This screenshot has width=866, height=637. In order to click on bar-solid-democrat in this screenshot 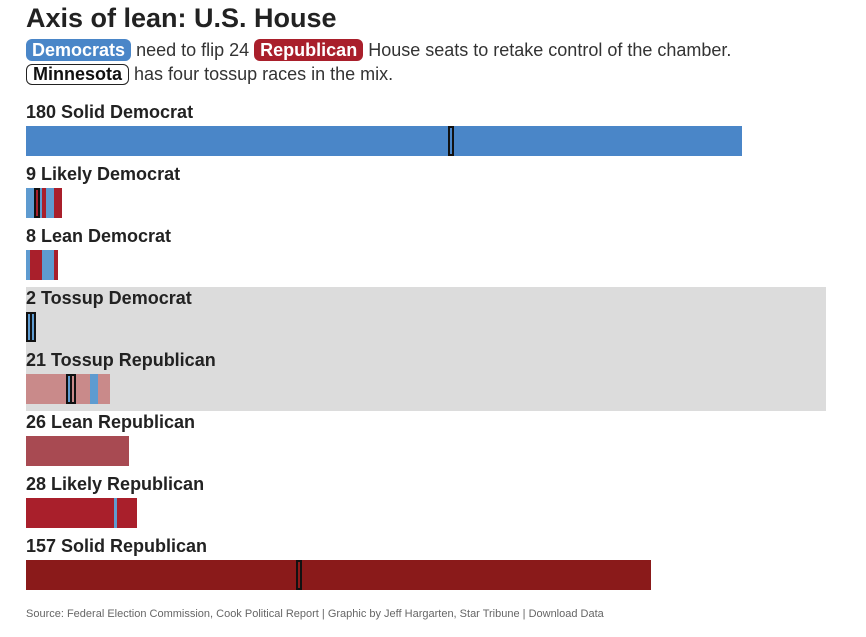, I will do `click(384, 141)`.